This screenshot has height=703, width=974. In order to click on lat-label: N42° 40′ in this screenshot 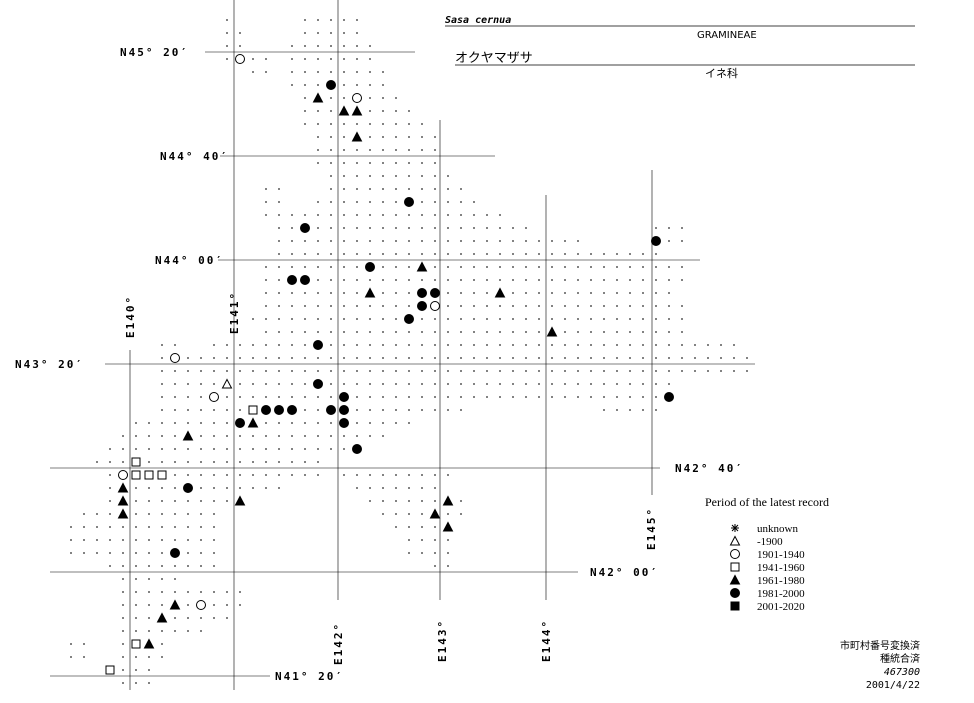, I will do `click(709, 468)`.